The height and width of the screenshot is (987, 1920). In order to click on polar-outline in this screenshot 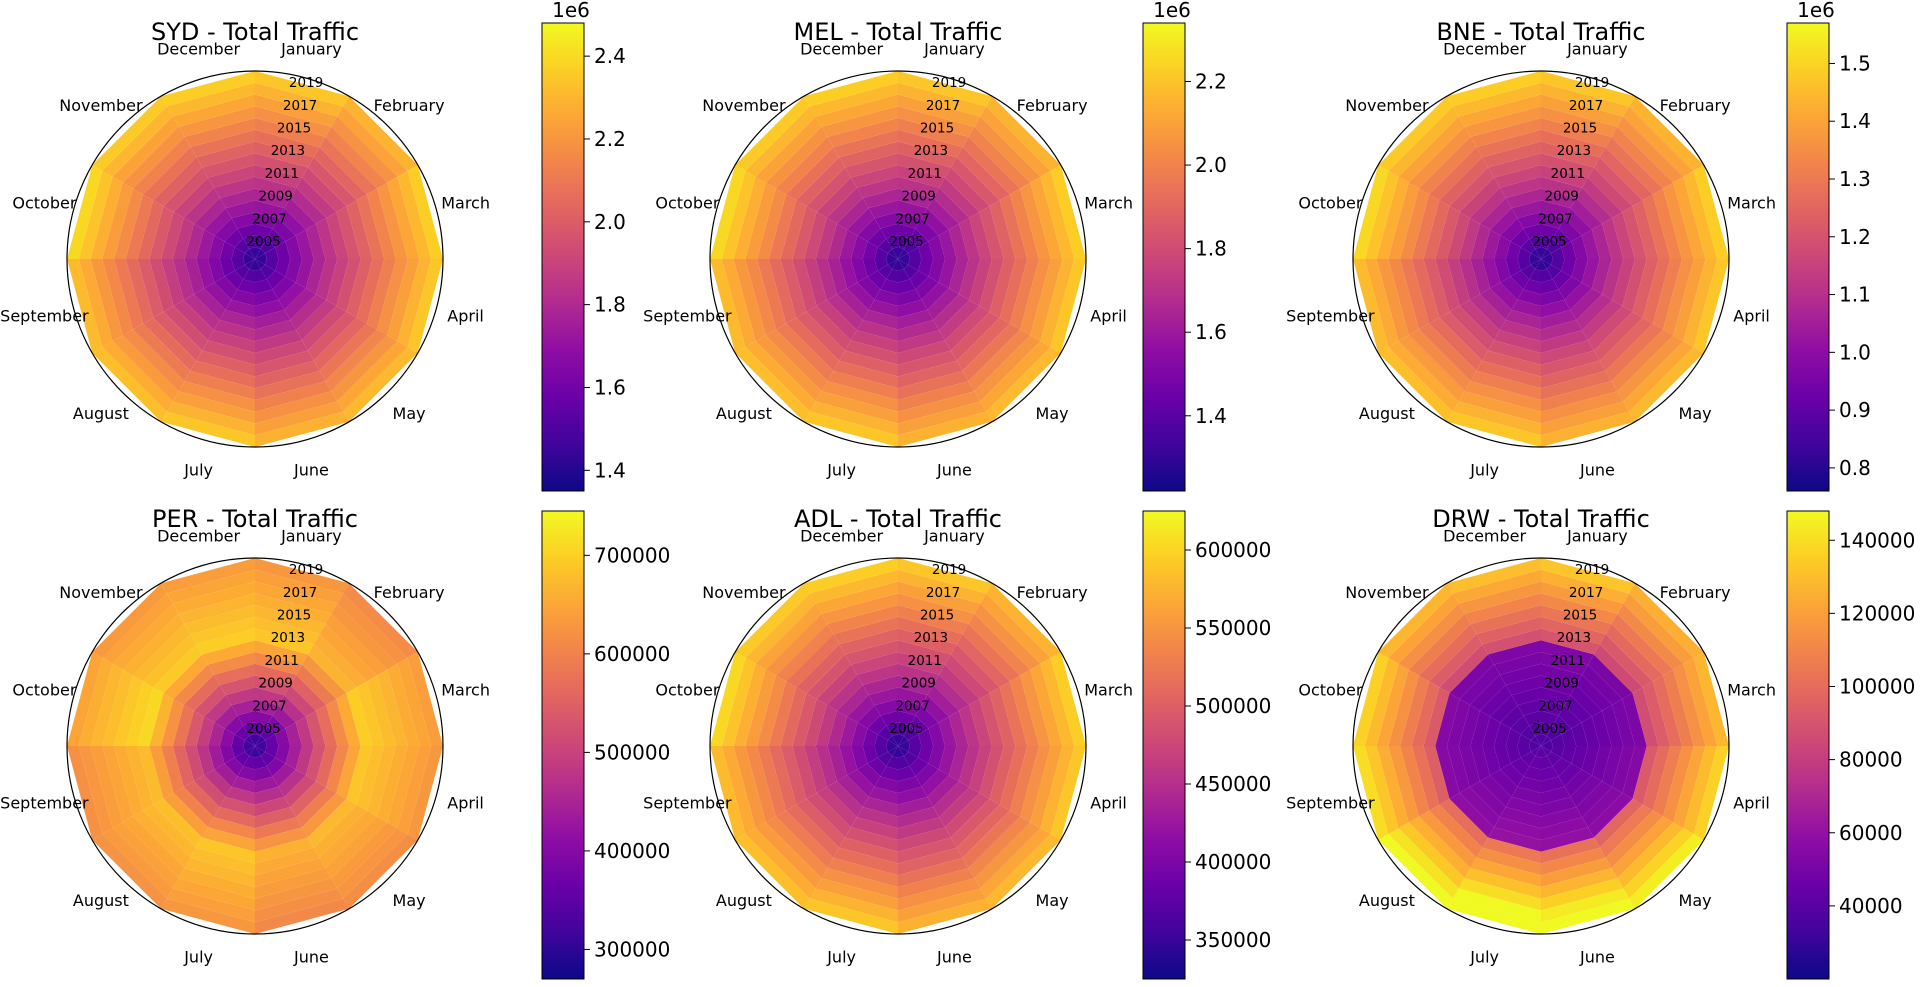, I will do `click(255, 746)`.